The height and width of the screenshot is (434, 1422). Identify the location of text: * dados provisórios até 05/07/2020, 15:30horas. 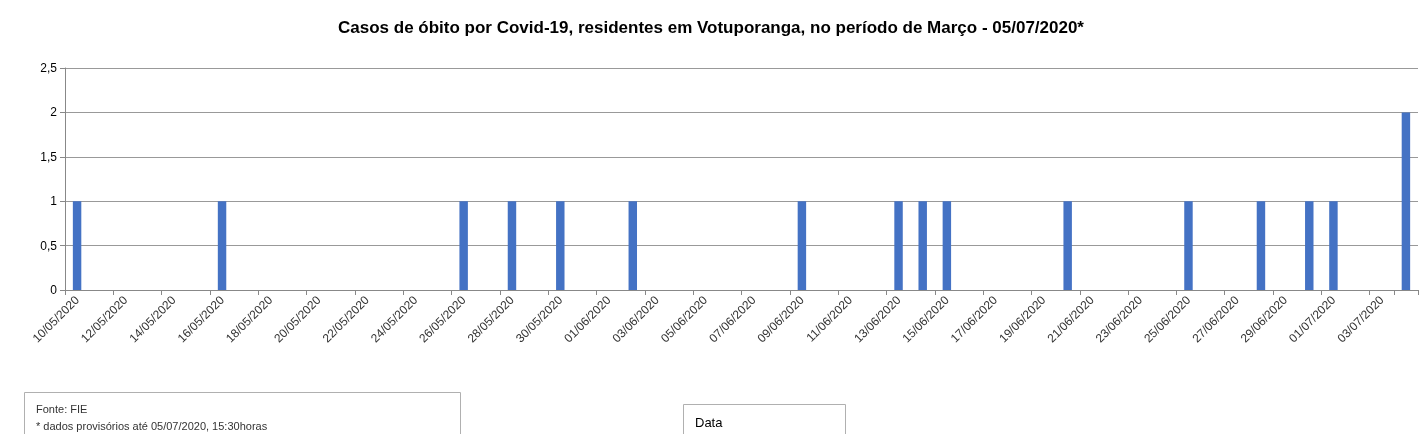
(152, 425).